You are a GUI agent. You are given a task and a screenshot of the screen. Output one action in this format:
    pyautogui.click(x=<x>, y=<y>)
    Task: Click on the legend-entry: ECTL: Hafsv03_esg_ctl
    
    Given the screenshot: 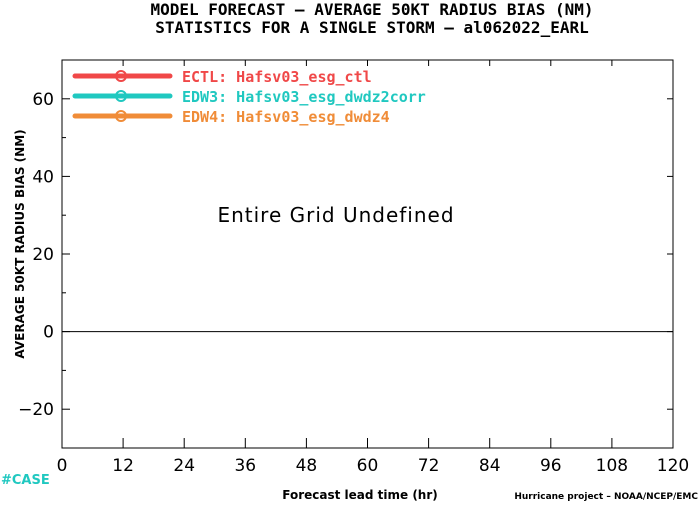 What is the action you would take?
    pyautogui.click(x=277, y=77)
    